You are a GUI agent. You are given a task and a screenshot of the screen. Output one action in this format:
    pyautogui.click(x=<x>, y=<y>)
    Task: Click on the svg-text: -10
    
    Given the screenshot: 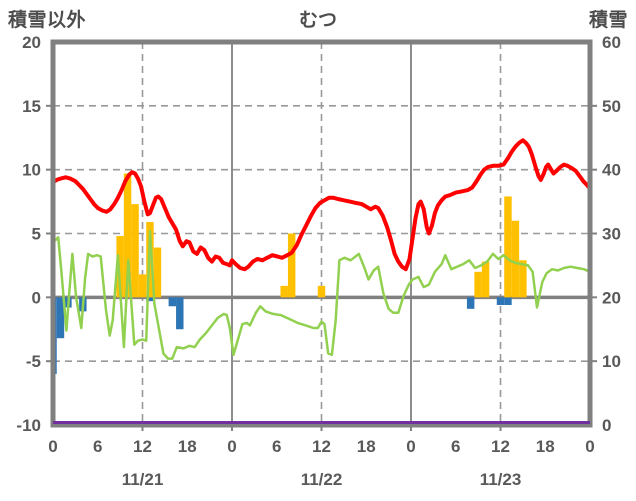 What is the action you would take?
    pyautogui.click(x=28, y=425)
    